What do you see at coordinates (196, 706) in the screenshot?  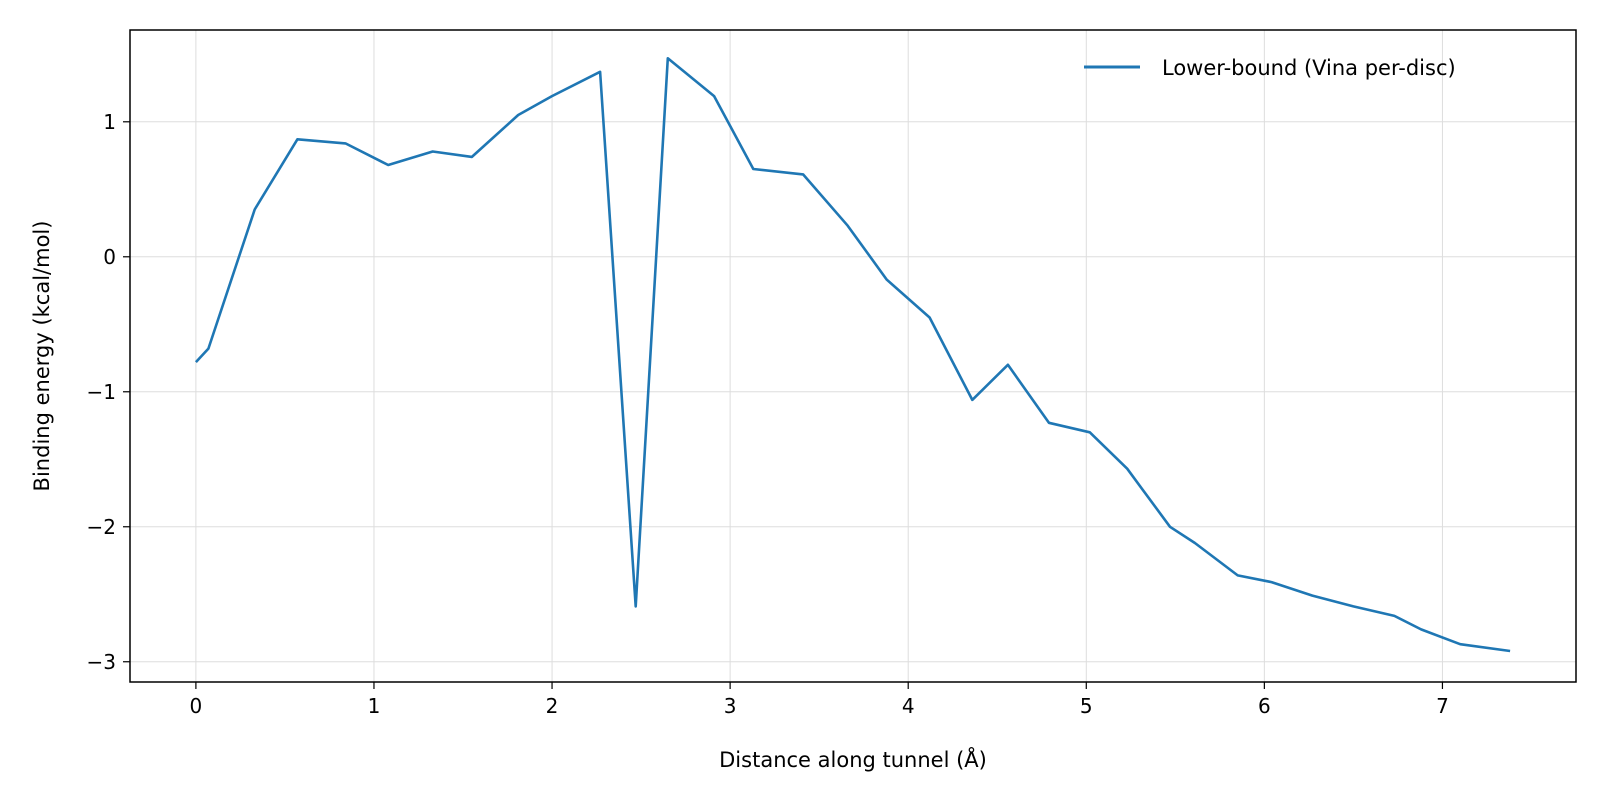 I see `x-tick-label: 0` at bounding box center [196, 706].